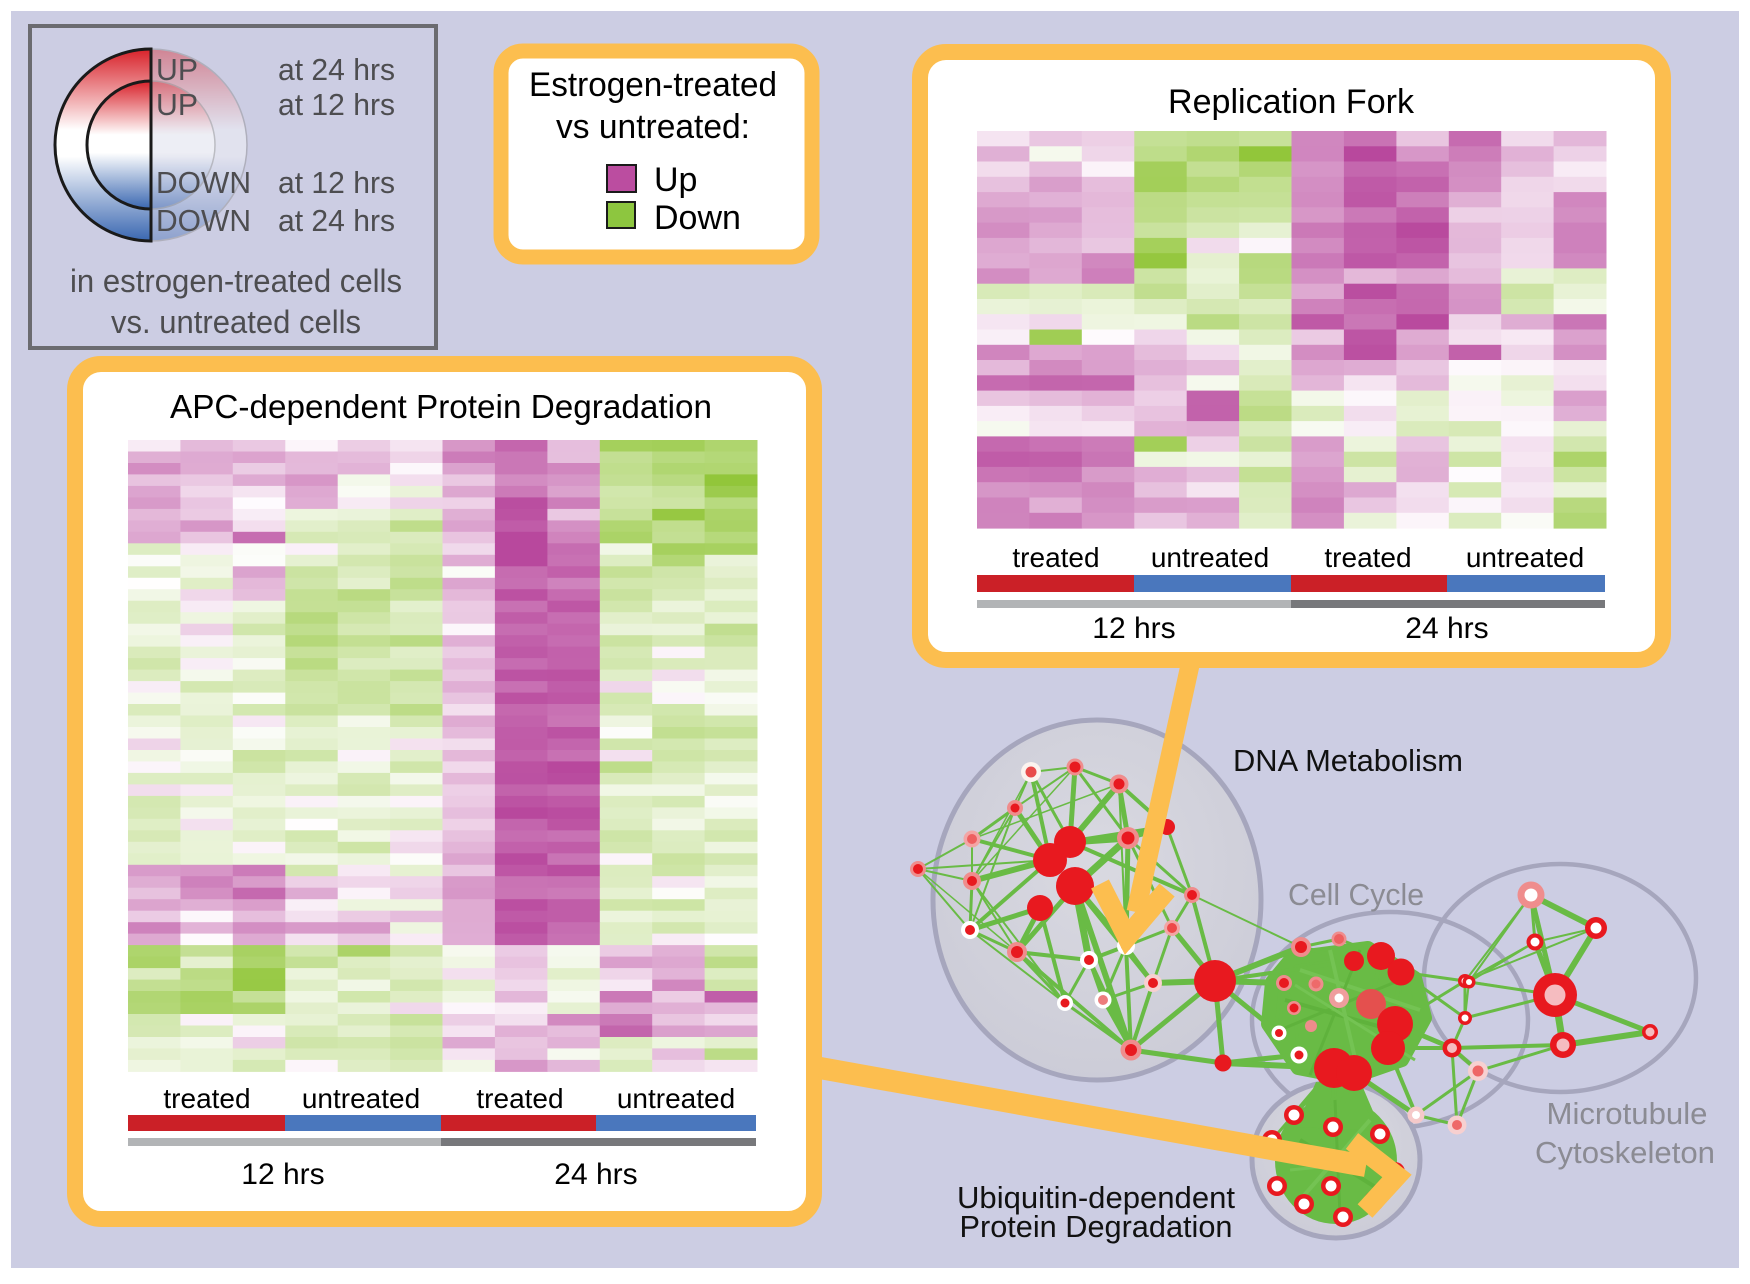  Describe the element at coordinates (653, 85) in the screenshot. I see `svg-text: Estrogen-treated` at that location.